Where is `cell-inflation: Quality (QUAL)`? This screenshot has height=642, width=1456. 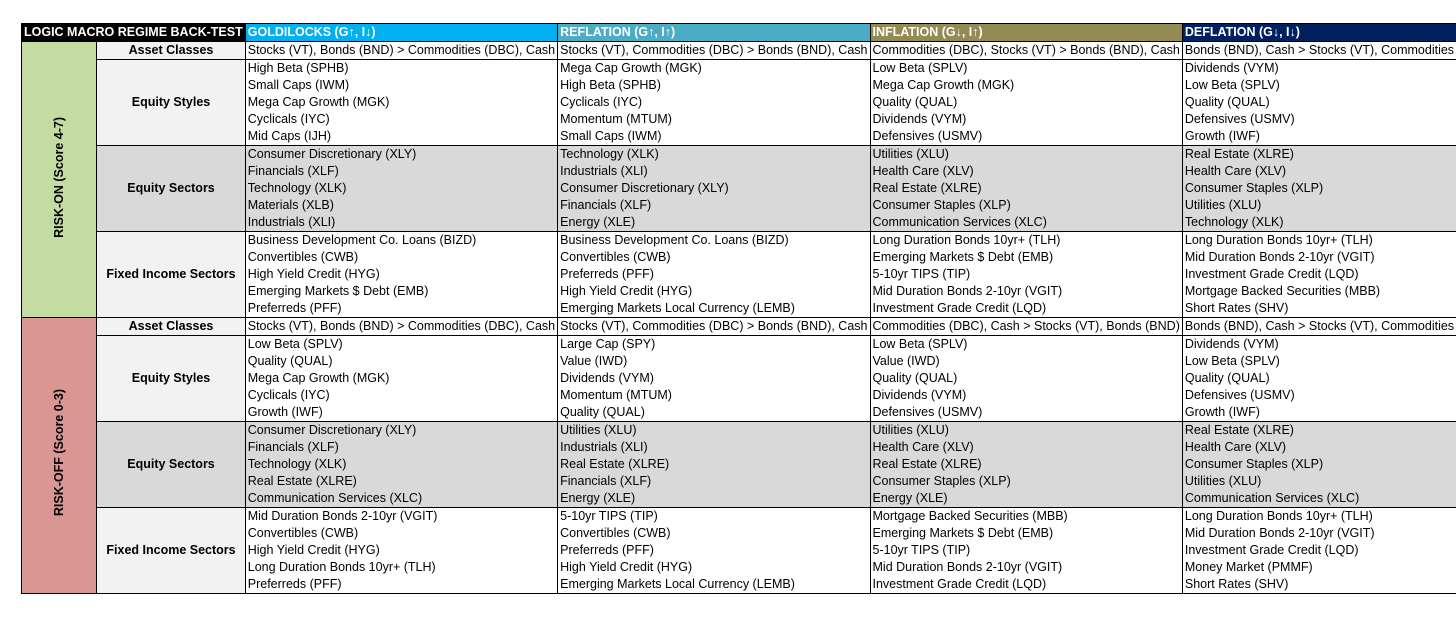 cell-inflation: Quality (QUAL) is located at coordinates (1026, 378).